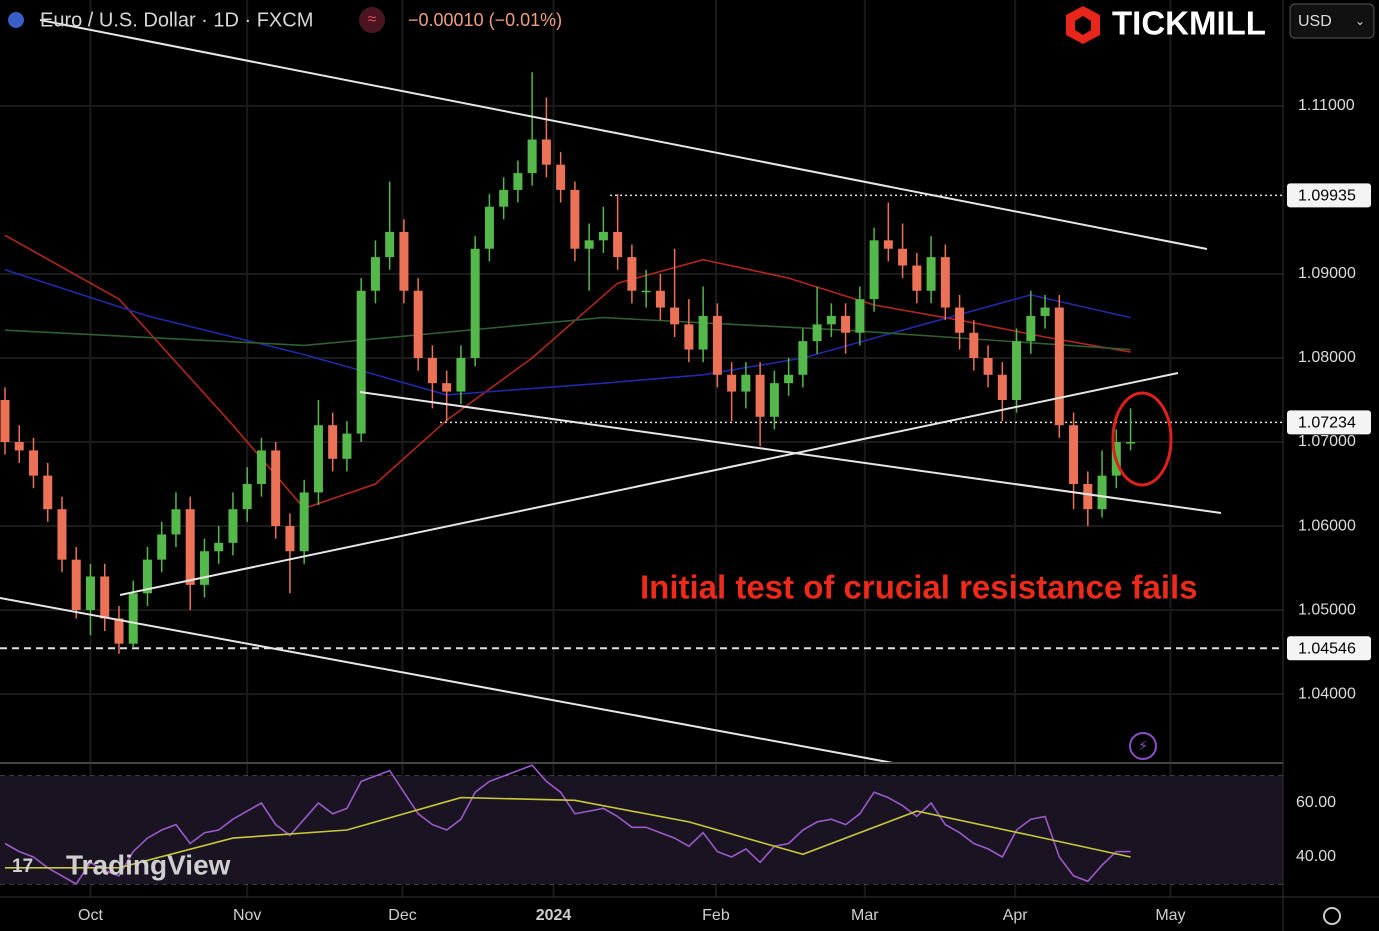 This screenshot has width=1379, height=931. What do you see at coordinates (1332, 916) in the screenshot?
I see `settings-icon` at bounding box center [1332, 916].